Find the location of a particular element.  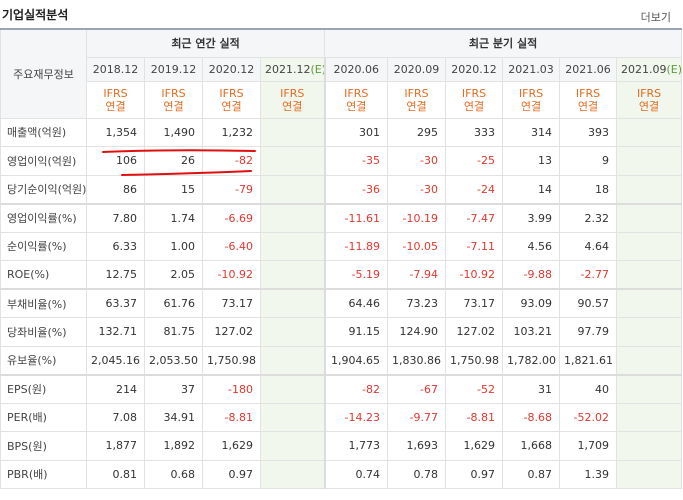

table-cell: 1.00 is located at coordinates (173, 246).